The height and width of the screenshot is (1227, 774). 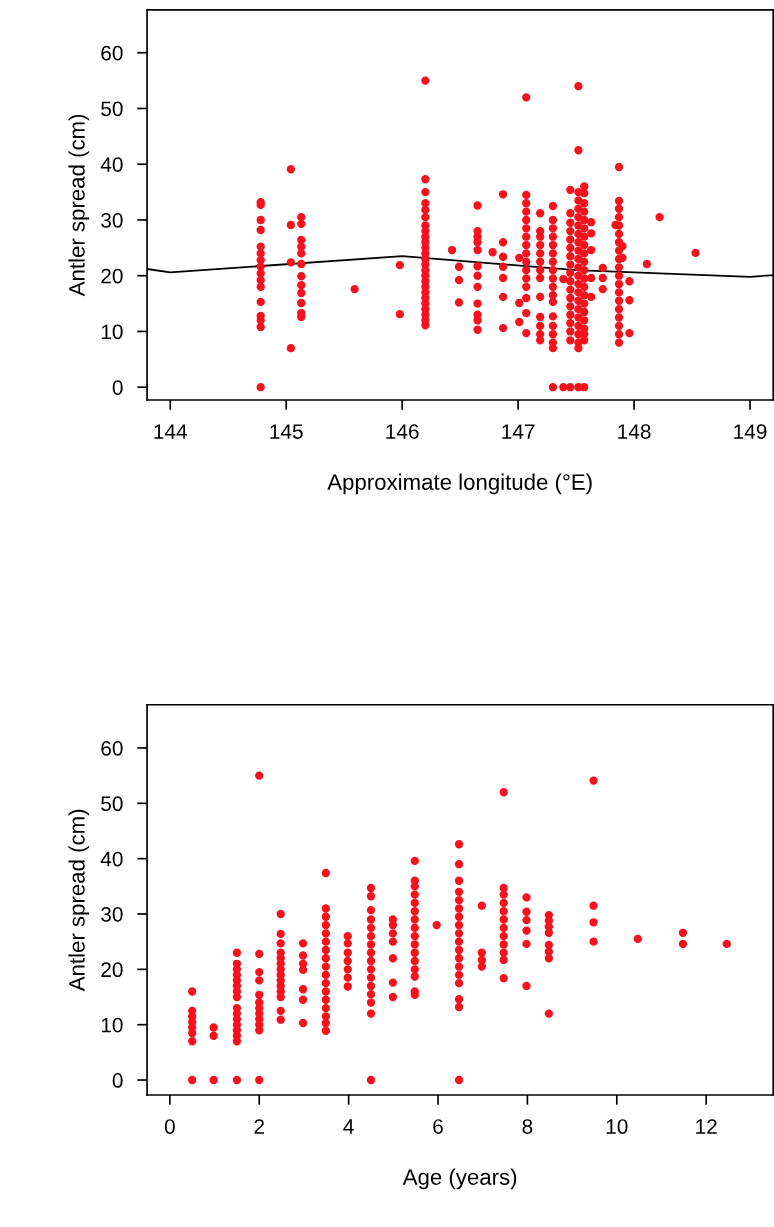 I want to click on x-tick-label: 10, so click(x=617, y=1126).